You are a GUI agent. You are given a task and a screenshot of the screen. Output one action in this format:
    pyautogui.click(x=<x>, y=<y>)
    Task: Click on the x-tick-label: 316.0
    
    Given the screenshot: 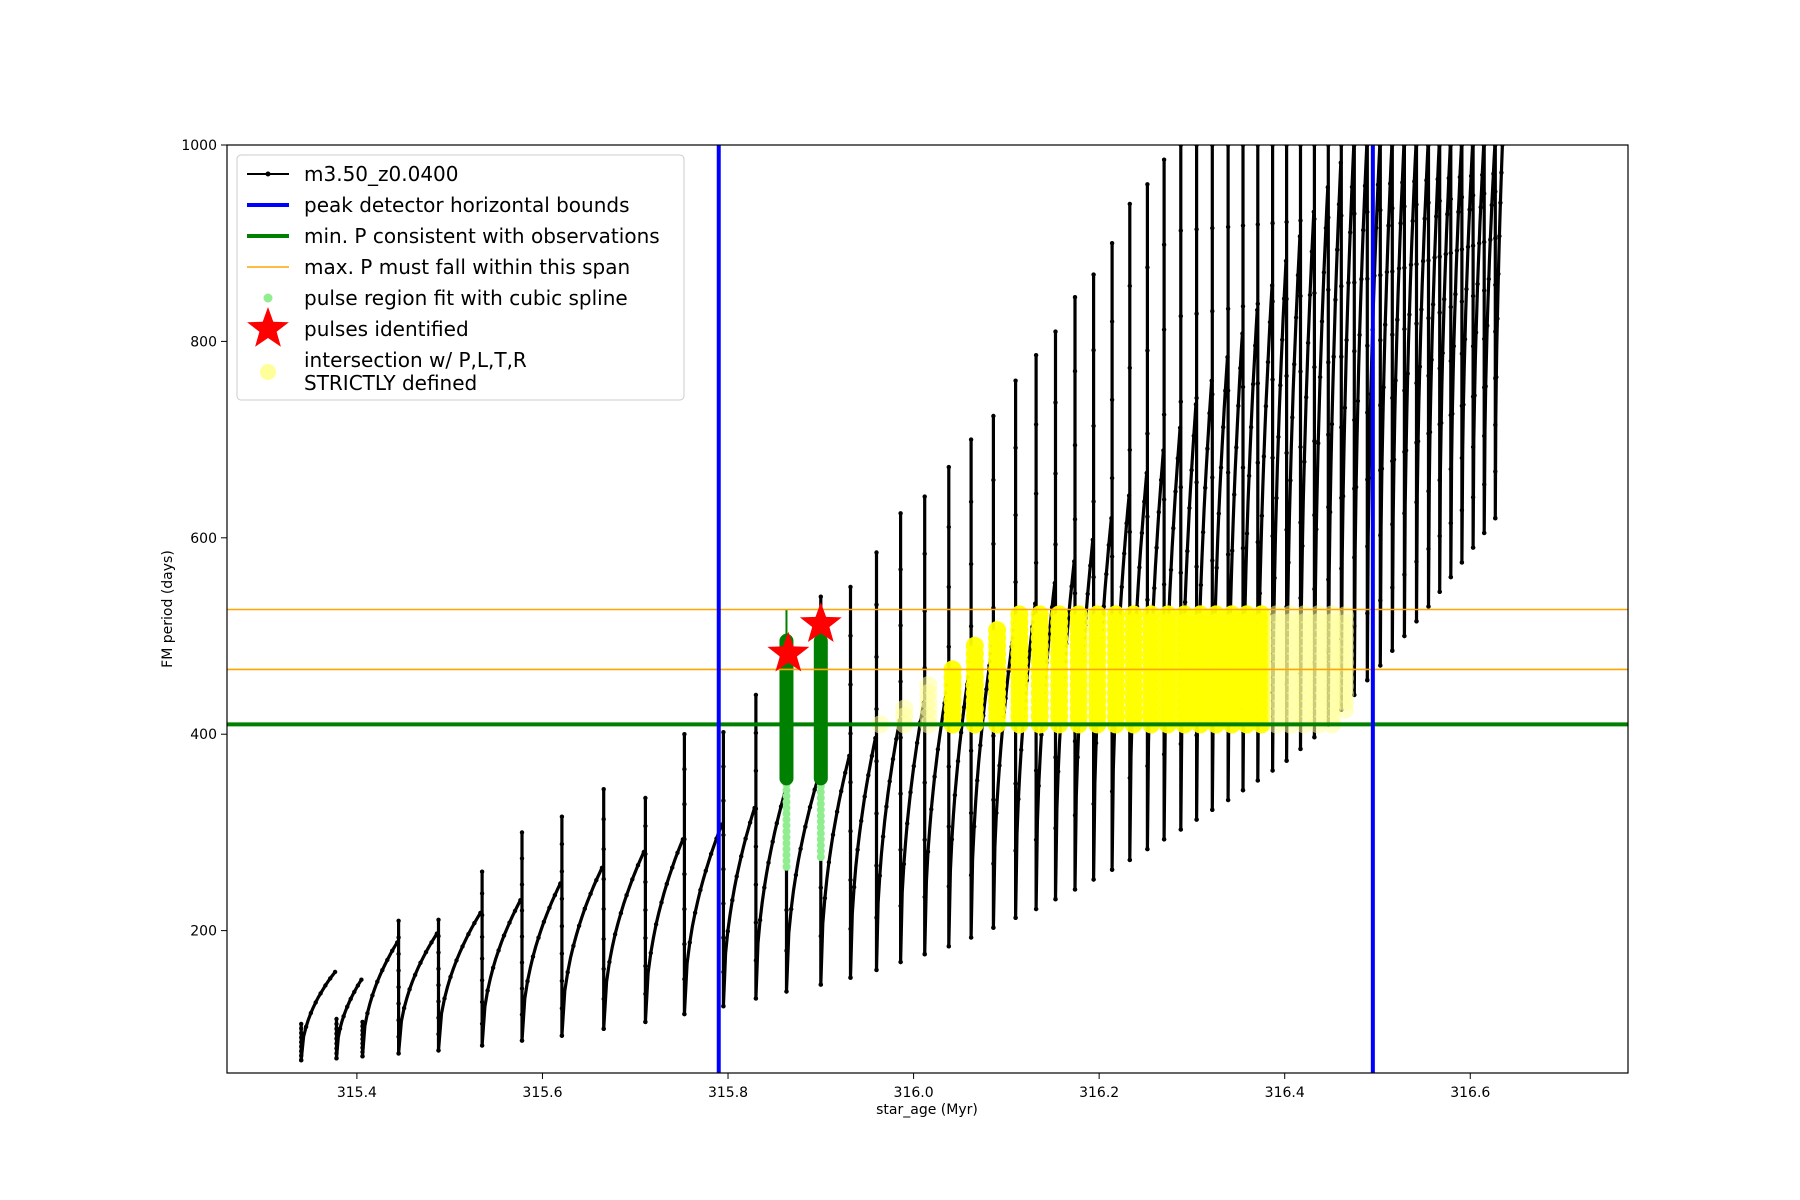 What is the action you would take?
    pyautogui.click(x=914, y=1093)
    